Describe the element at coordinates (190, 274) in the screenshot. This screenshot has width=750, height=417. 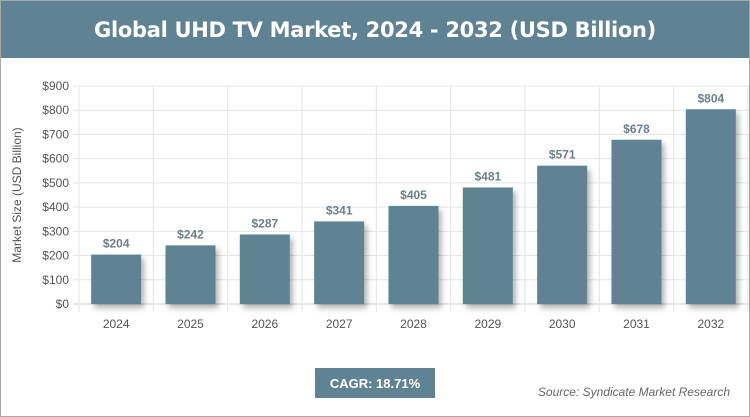
I see `bar-2025` at that location.